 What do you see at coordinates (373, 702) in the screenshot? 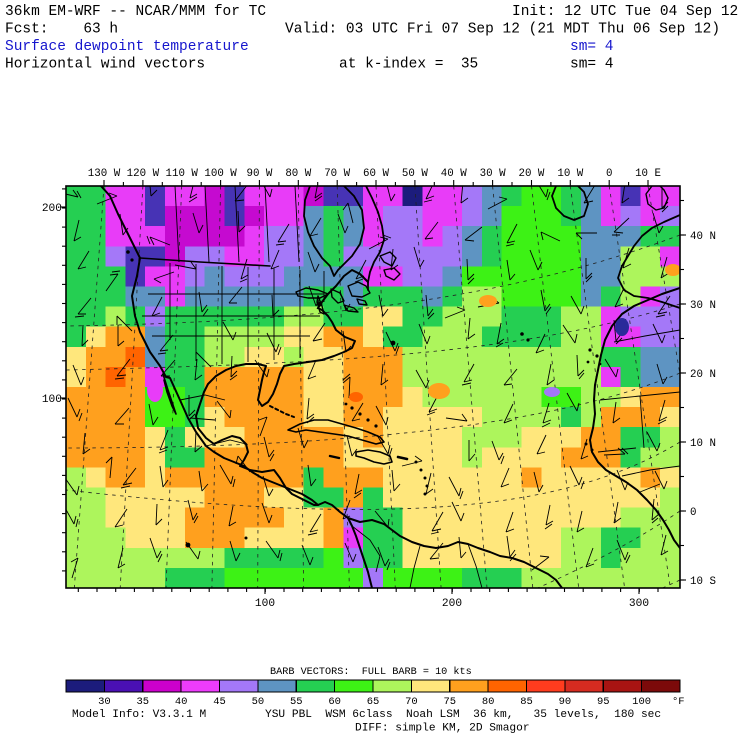
I see `svg-text: 65` at bounding box center [373, 702].